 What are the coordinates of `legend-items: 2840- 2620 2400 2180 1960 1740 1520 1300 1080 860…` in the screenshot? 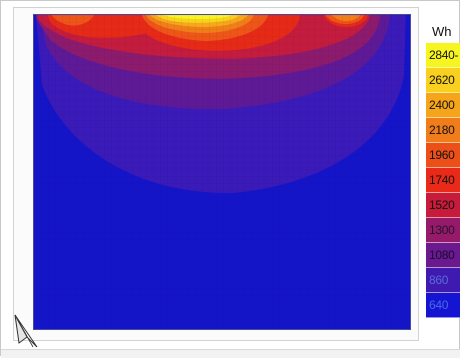 It's located at (443, 180).